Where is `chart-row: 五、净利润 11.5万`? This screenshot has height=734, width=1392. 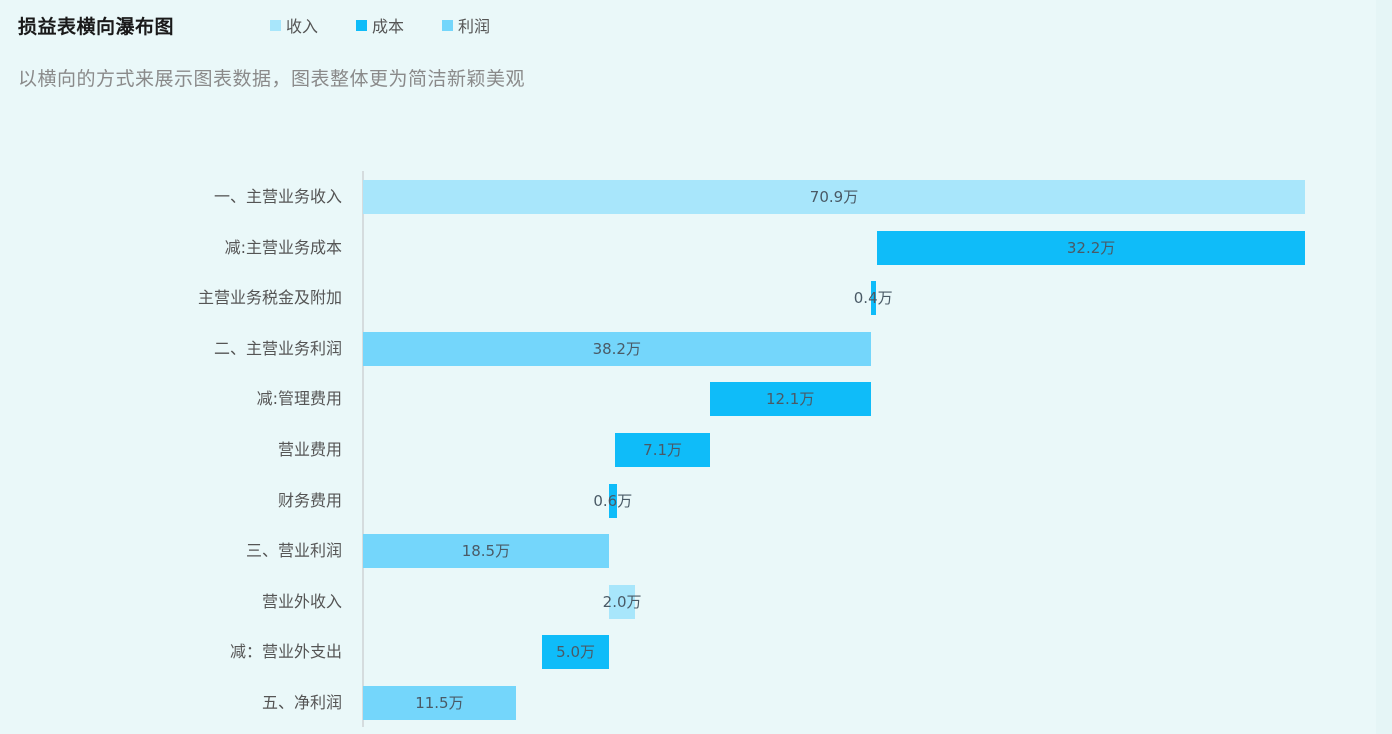 chart-row: 五、净利润 11.5万 is located at coordinates (696, 703).